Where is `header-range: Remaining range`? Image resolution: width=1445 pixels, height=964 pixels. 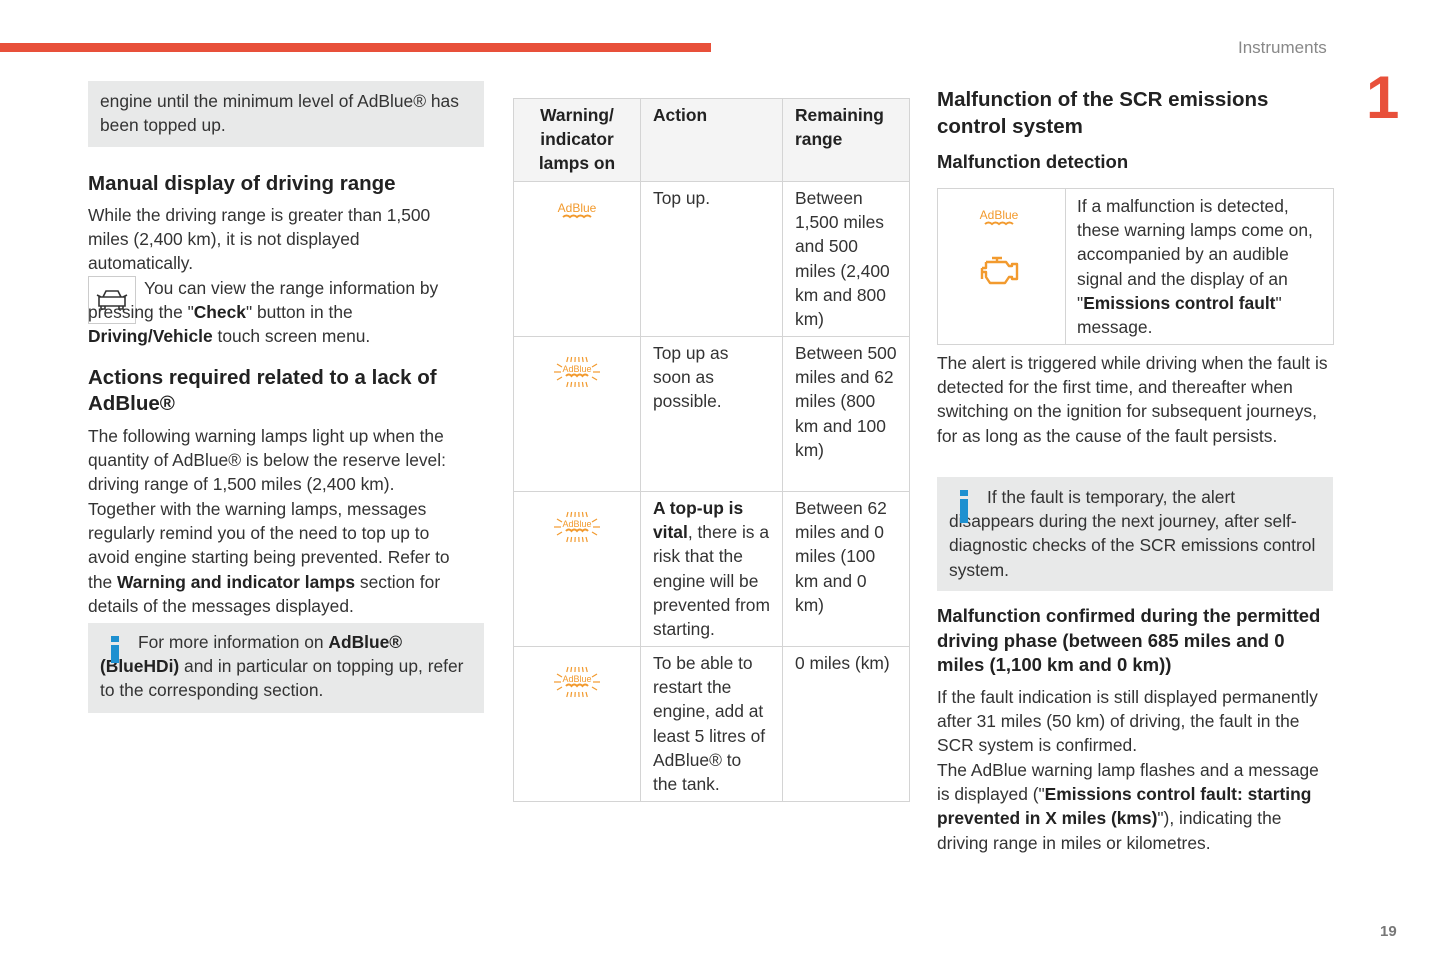
header-range: Remaining range is located at coordinates (846, 140).